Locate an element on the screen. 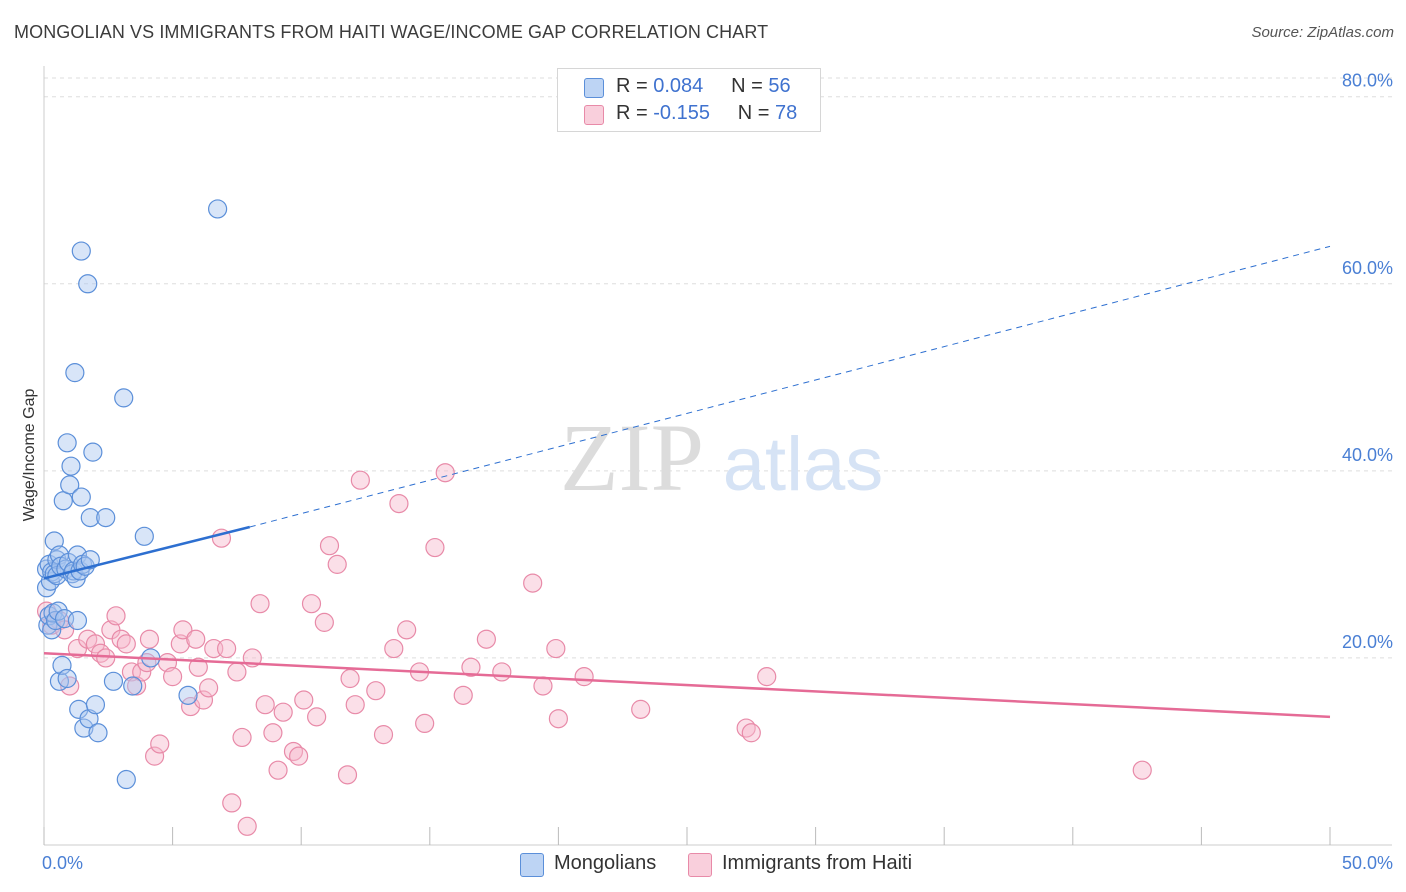  legend-r-value: -0.155 is located at coordinates (681, 113).